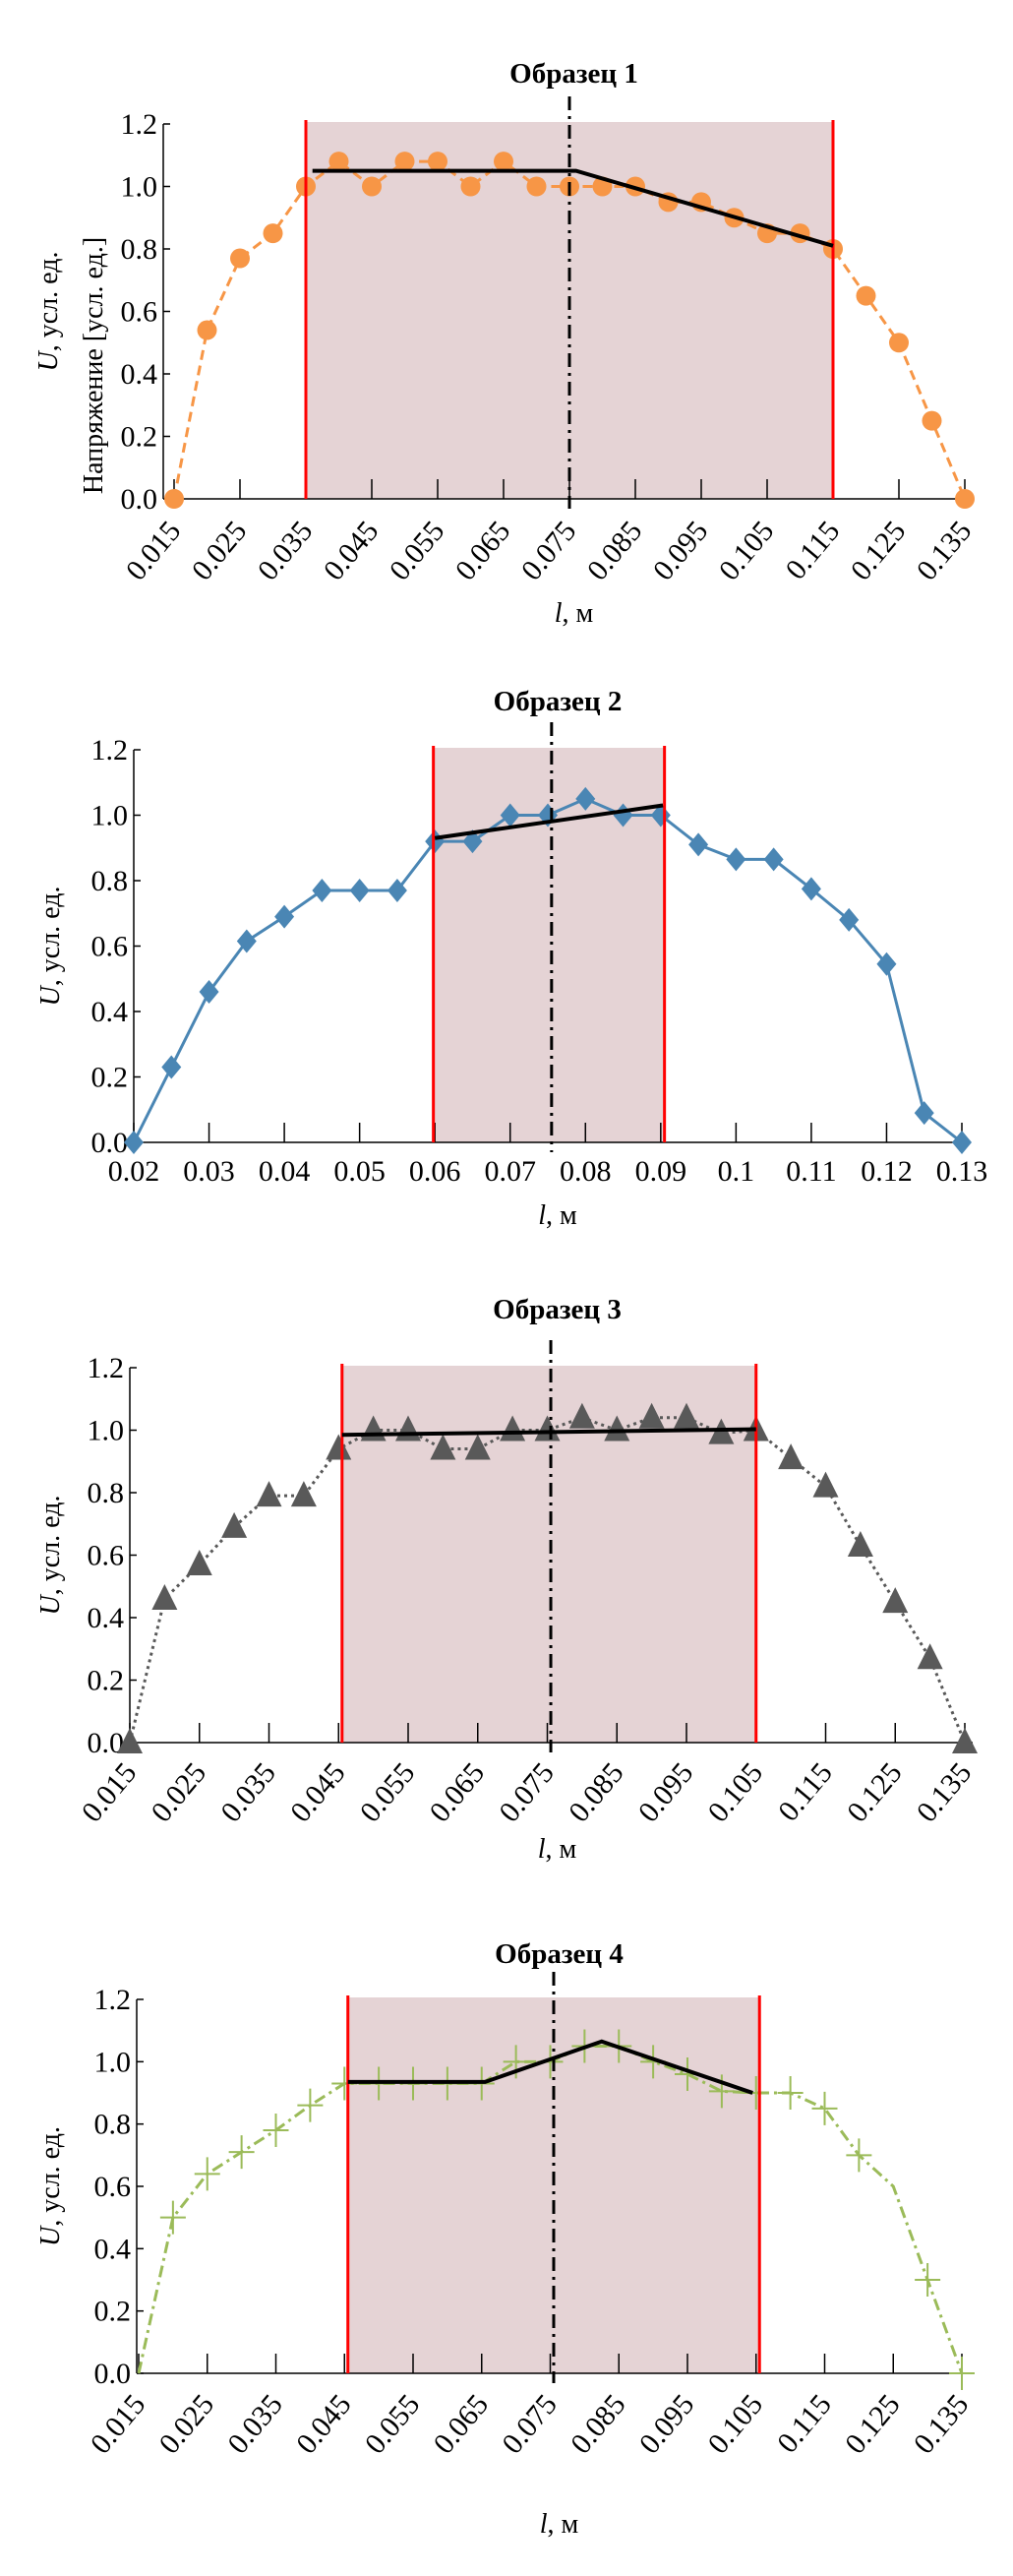  Describe the element at coordinates (561, 1849) in the screenshot. I see `x-axis-label-unit: , м` at that location.